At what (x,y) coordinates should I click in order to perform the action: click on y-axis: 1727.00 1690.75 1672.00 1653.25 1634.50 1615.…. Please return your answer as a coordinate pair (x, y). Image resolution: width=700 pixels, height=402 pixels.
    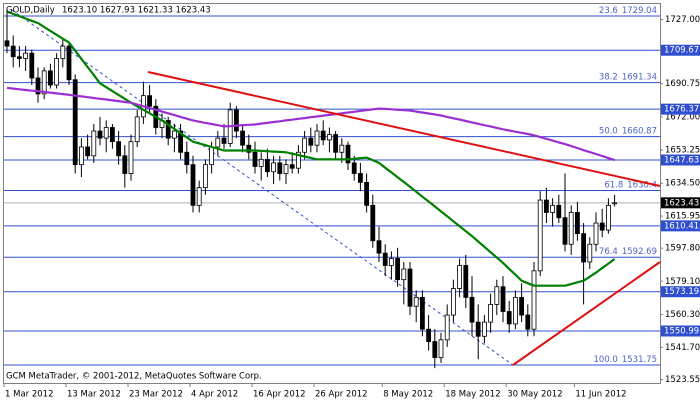
    Looking at the image, I should click on (680, 200).